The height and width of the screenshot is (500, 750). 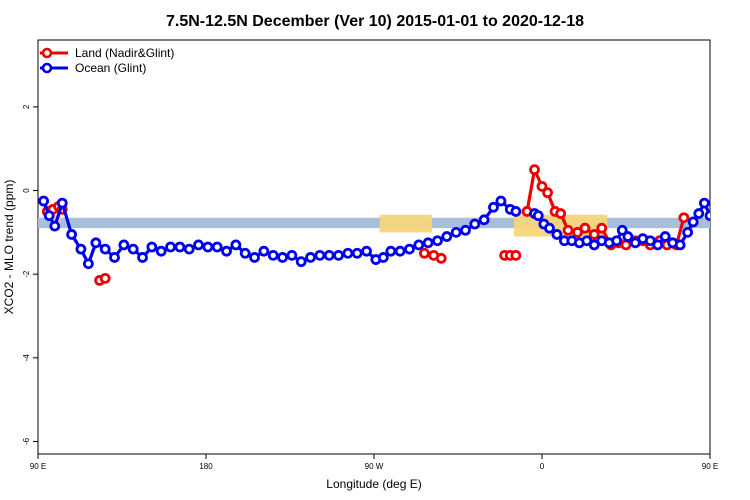 I want to click on y-tick-label: -2, so click(x=26, y=274).